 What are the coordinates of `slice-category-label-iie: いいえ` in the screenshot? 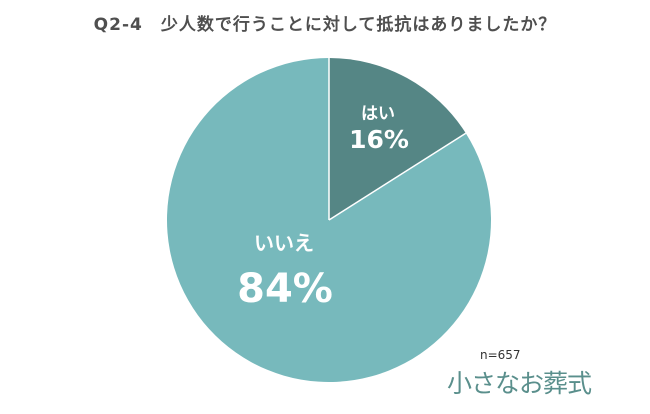 It's located at (284, 243).